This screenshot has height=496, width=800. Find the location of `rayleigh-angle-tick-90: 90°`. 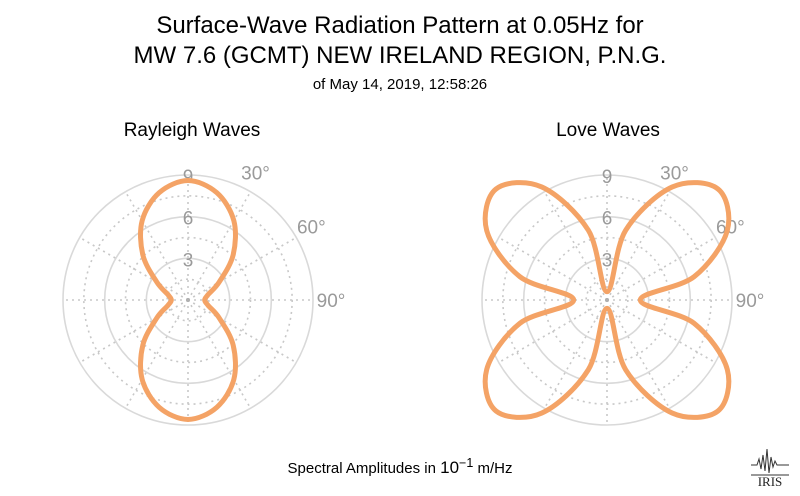

rayleigh-angle-tick-90: 90° is located at coordinates (331, 301).